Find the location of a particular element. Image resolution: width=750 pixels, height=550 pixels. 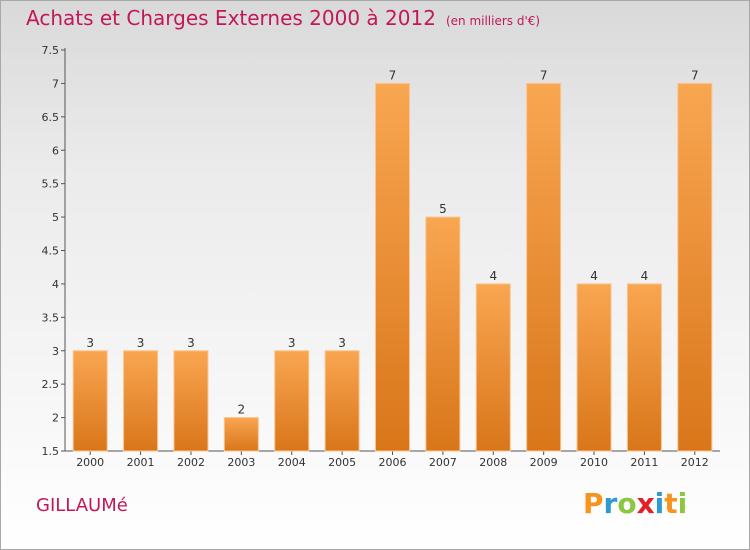

proxiti-logo: Proxiti is located at coordinates (635, 503).